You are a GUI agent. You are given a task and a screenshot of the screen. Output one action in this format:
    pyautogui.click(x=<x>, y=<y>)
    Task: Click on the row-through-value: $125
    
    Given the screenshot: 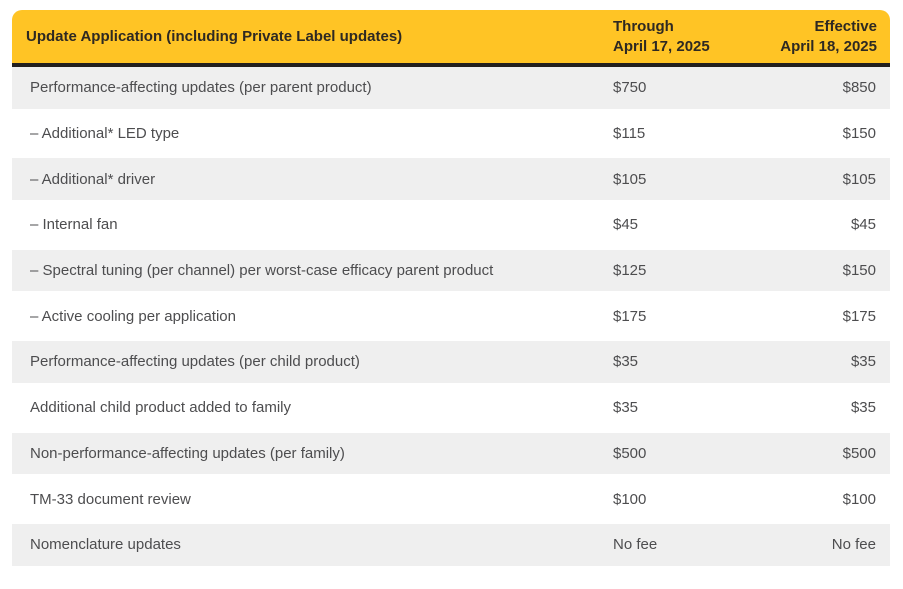 What is the action you would take?
    pyautogui.click(x=630, y=271)
    